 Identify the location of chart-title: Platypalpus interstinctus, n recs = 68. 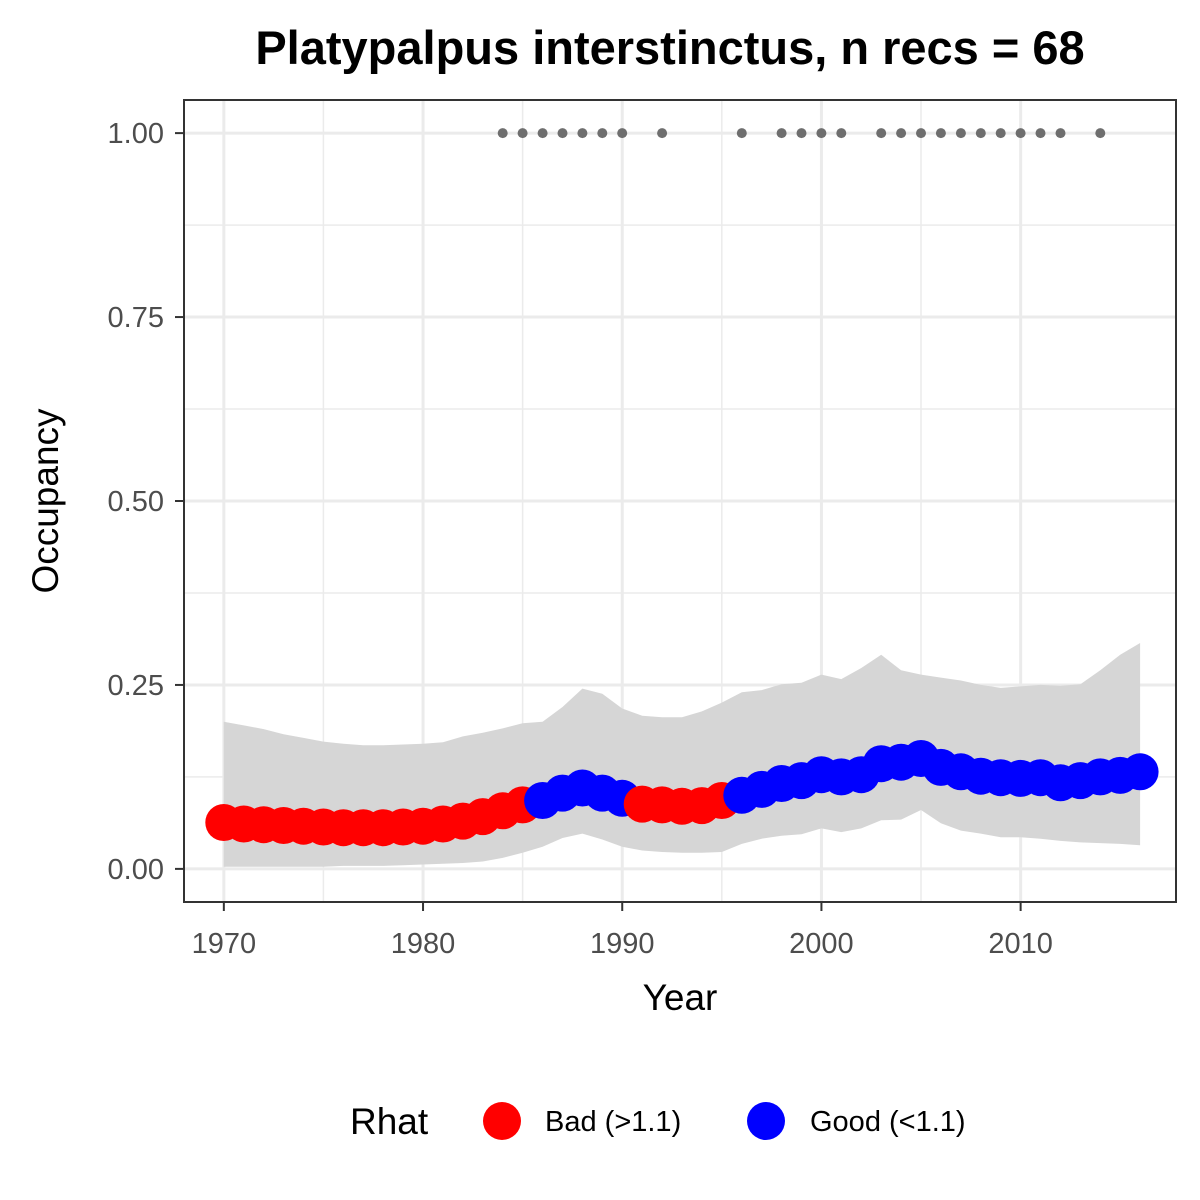
(669, 47).